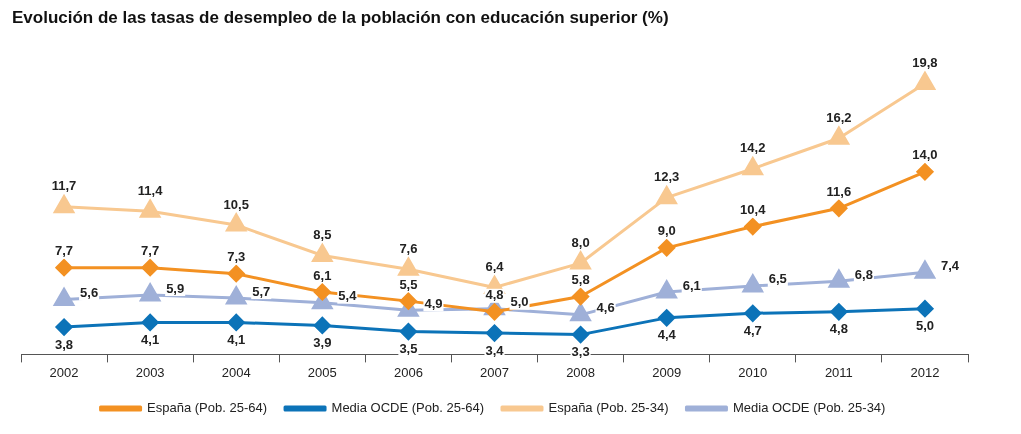  I want to click on data-label: 11,7, so click(64, 186).